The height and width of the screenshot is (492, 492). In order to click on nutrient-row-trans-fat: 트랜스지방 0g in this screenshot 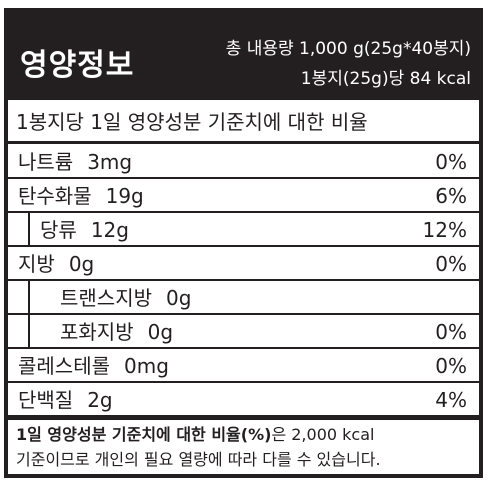, I will do `click(243, 298)`.